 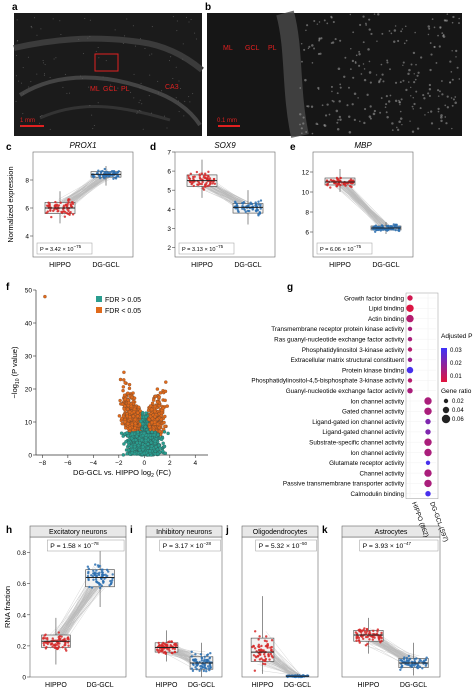 I want to click on term-label: Gated channel activity, so click(x=373, y=412).